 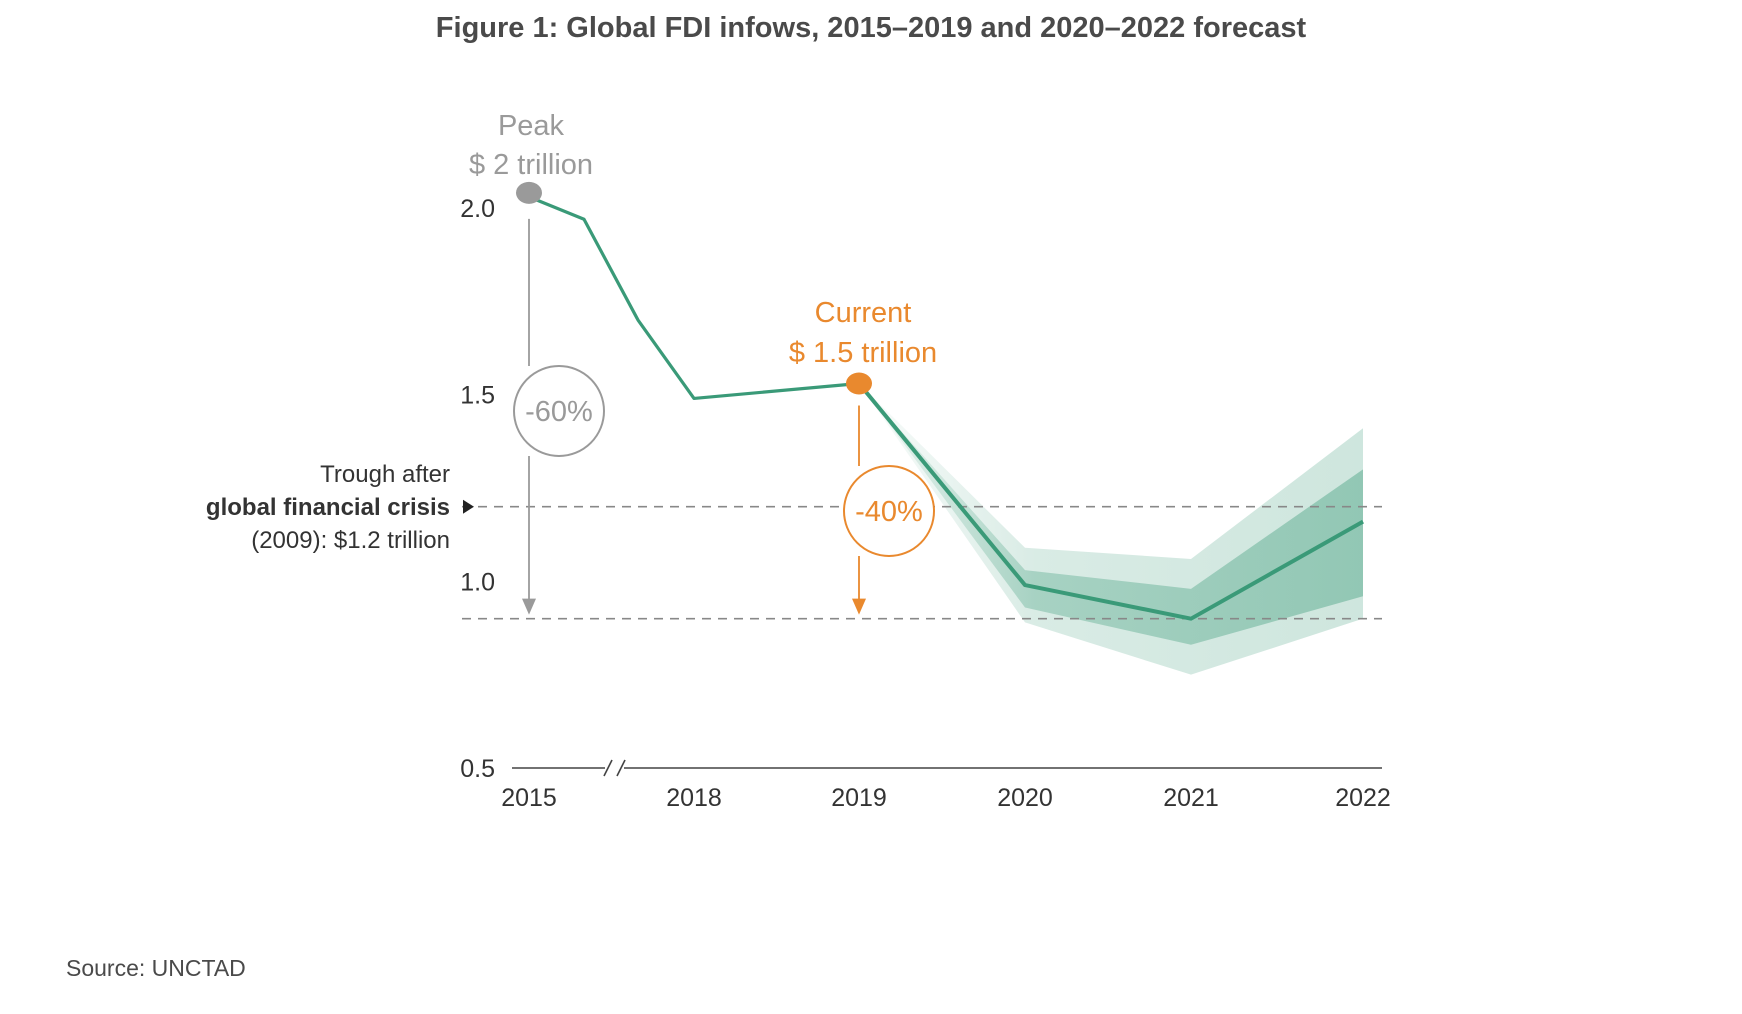 I want to click on x-tick-label: 2021, so click(x=1191, y=798).